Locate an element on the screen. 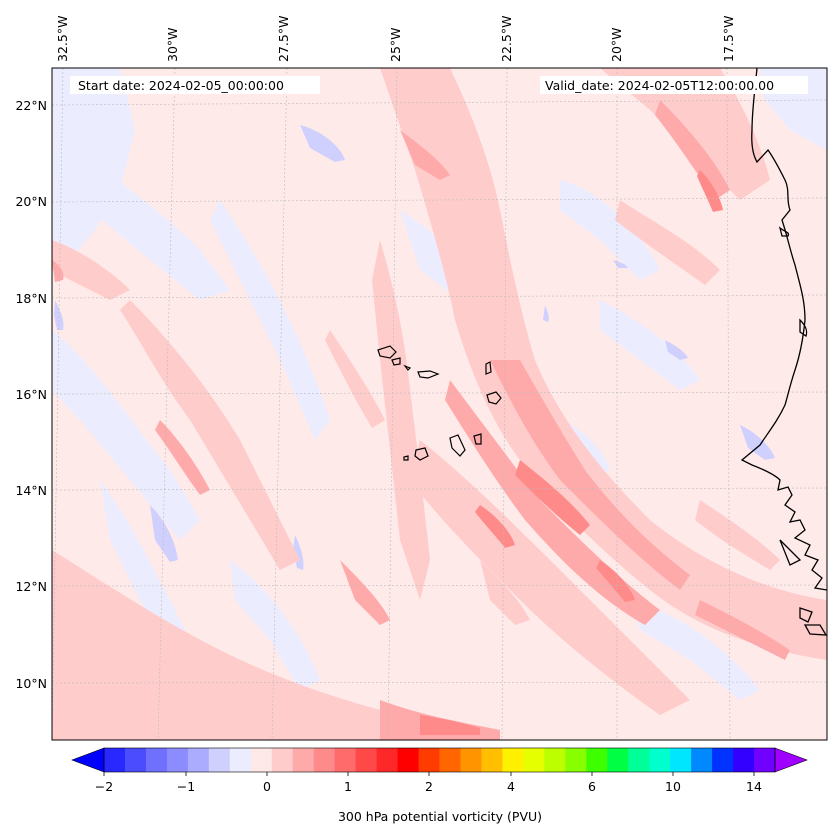 The width and height of the screenshot is (837, 836). colorbar-segments is located at coordinates (440, 760).